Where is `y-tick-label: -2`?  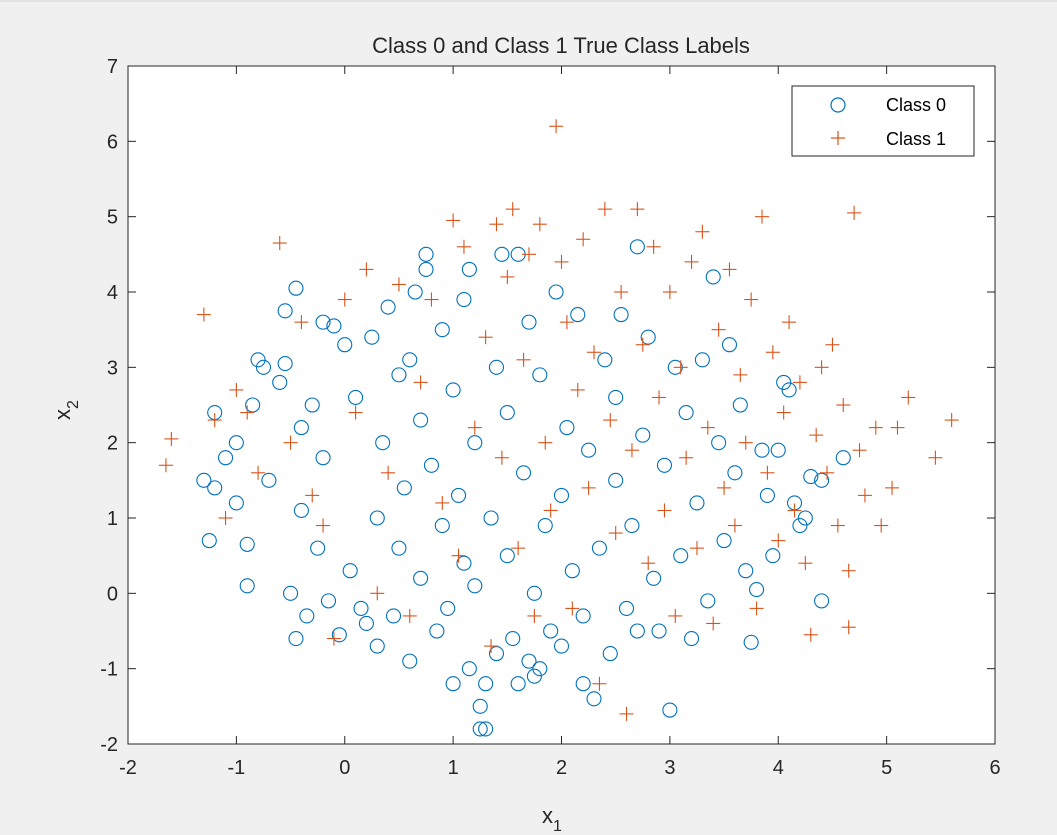
y-tick-label: -2 is located at coordinates (109, 745).